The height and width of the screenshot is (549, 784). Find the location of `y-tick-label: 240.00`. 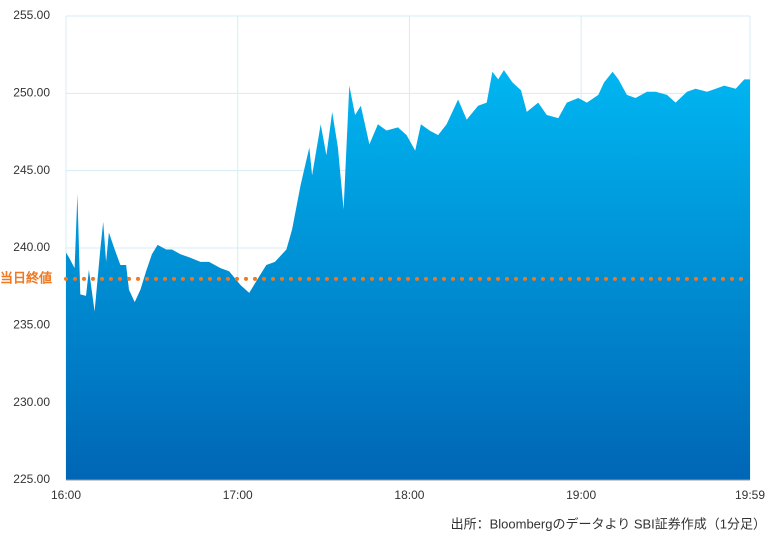

y-tick-label: 240.00 is located at coordinates (31, 247).